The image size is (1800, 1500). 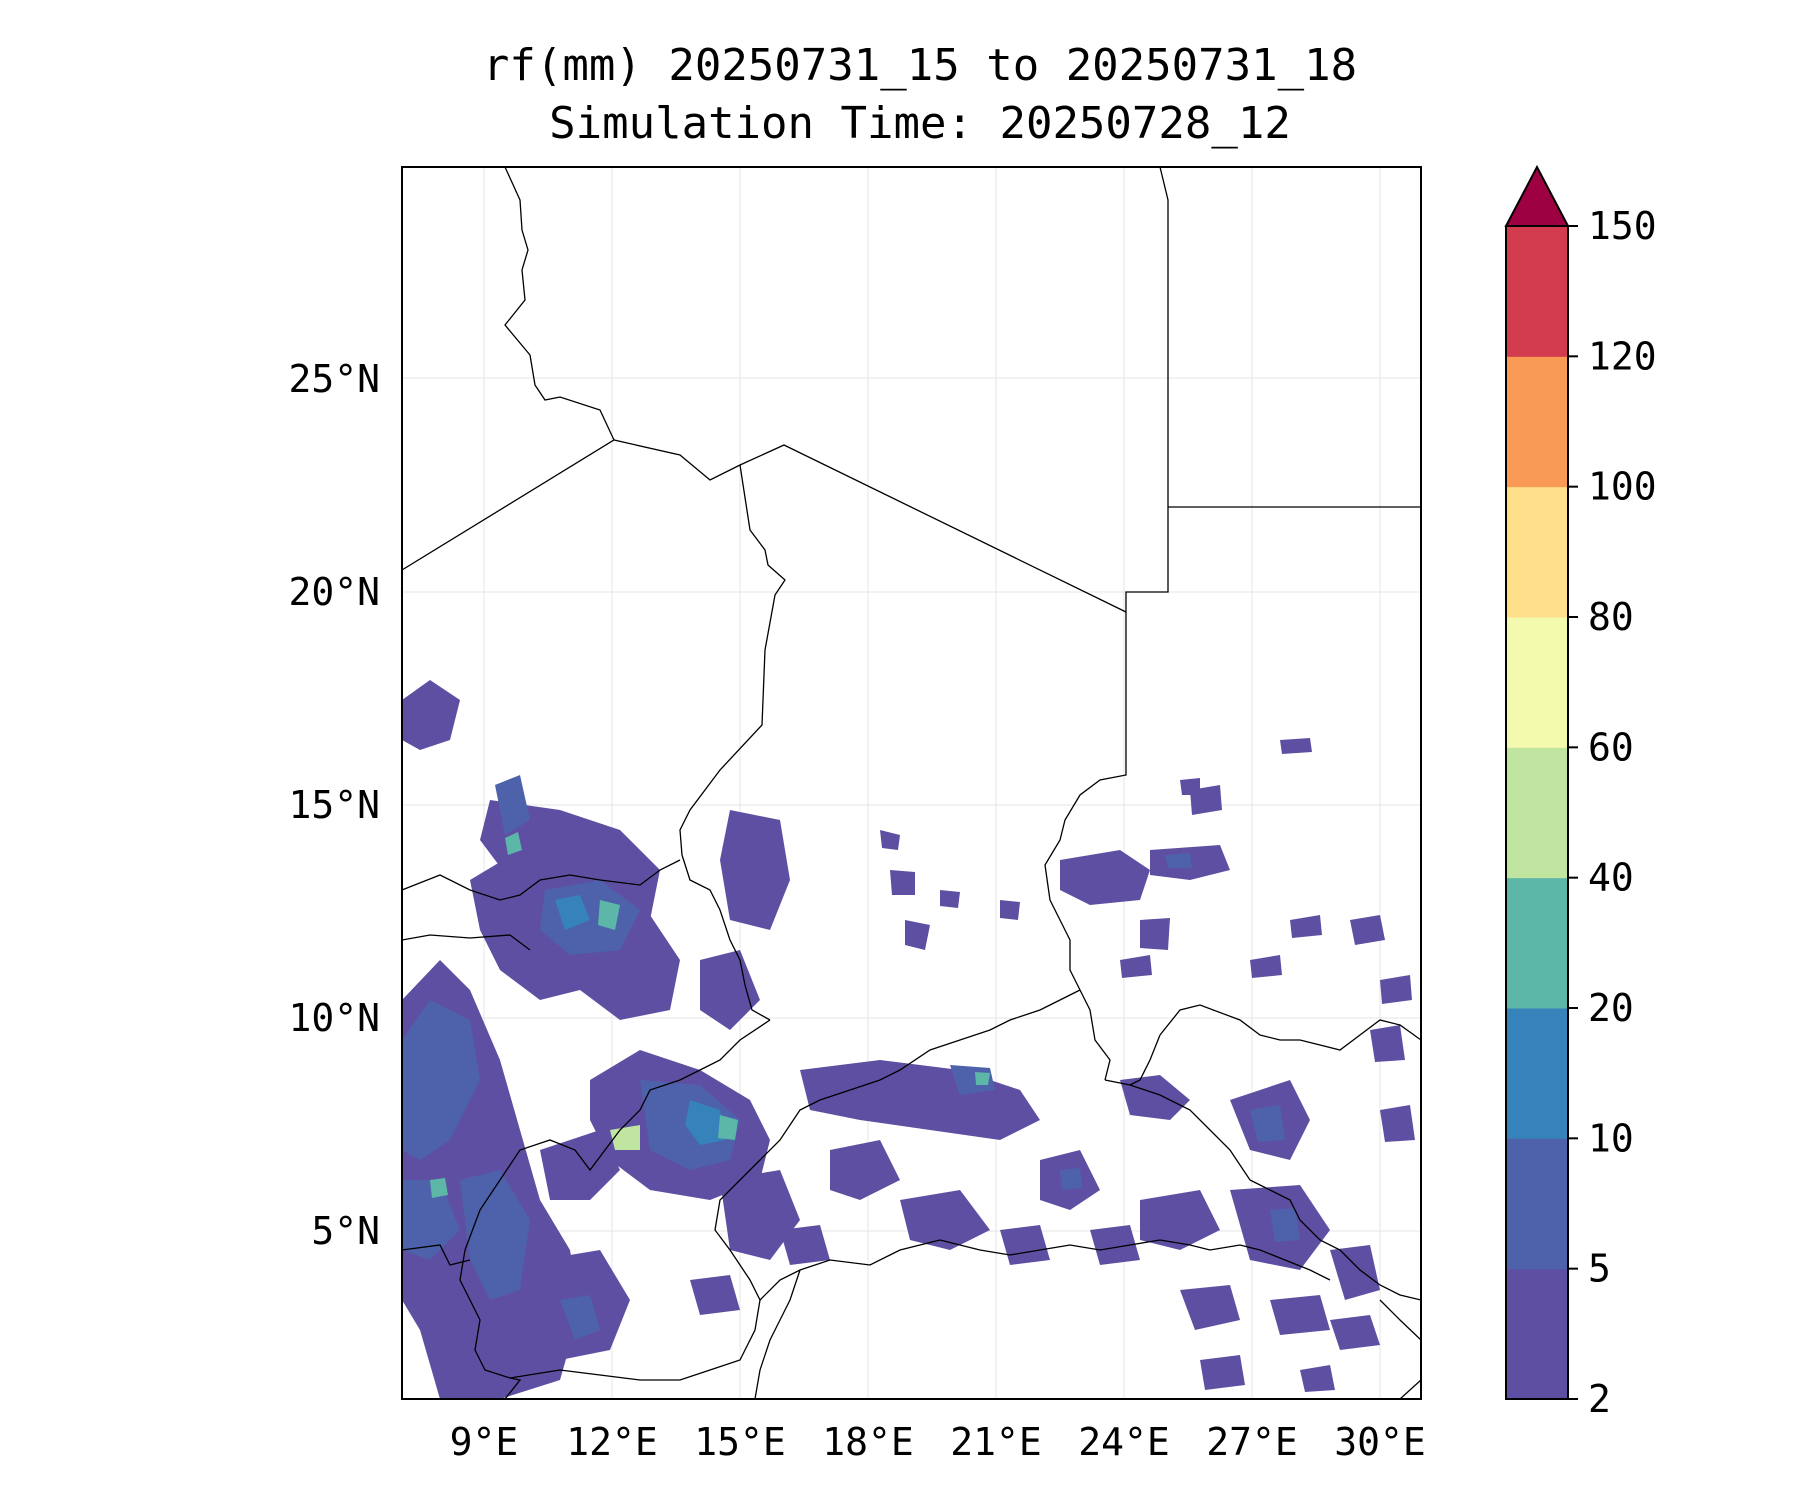 What do you see at coordinates (996, 1442) in the screenshot?
I see `lon-tick-label: 21°E` at bounding box center [996, 1442].